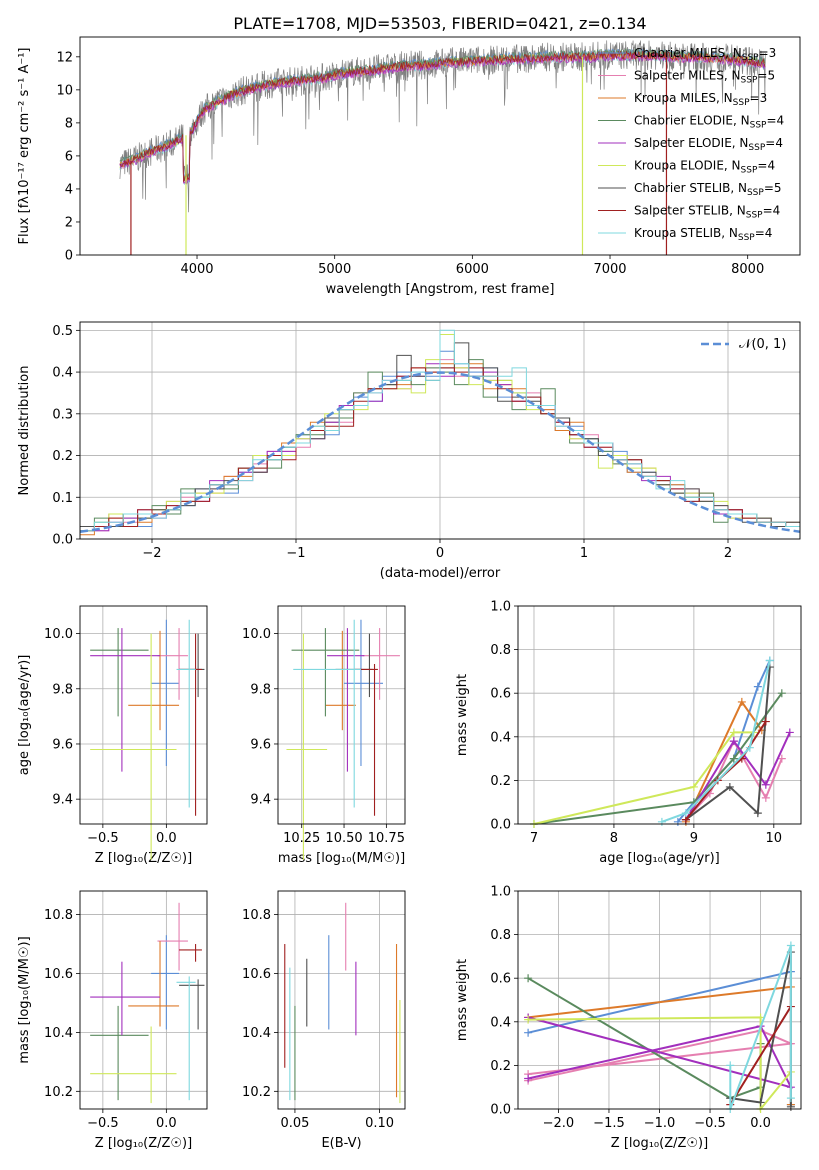 Image resolution: width=819 pixels, height=1170 pixels. Describe the element at coordinates (260, 689) in the screenshot. I see `y-tick-label: 9.8` at that location.